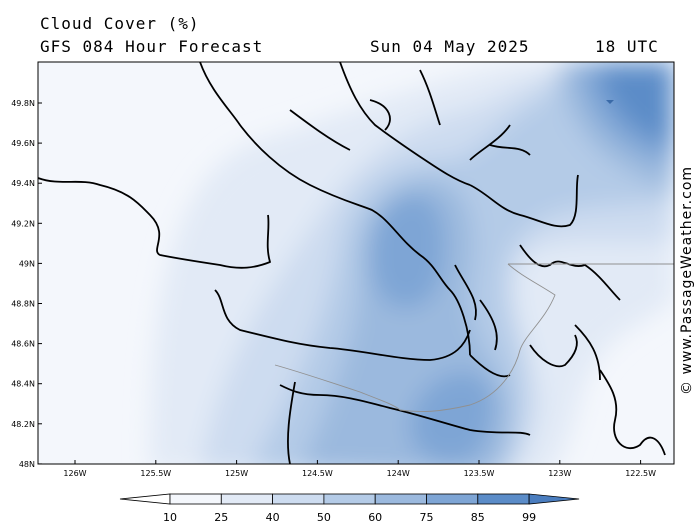 The width and height of the screenshot is (700, 525). I want to click on lat-tick-label: 49.6N, so click(23, 143).